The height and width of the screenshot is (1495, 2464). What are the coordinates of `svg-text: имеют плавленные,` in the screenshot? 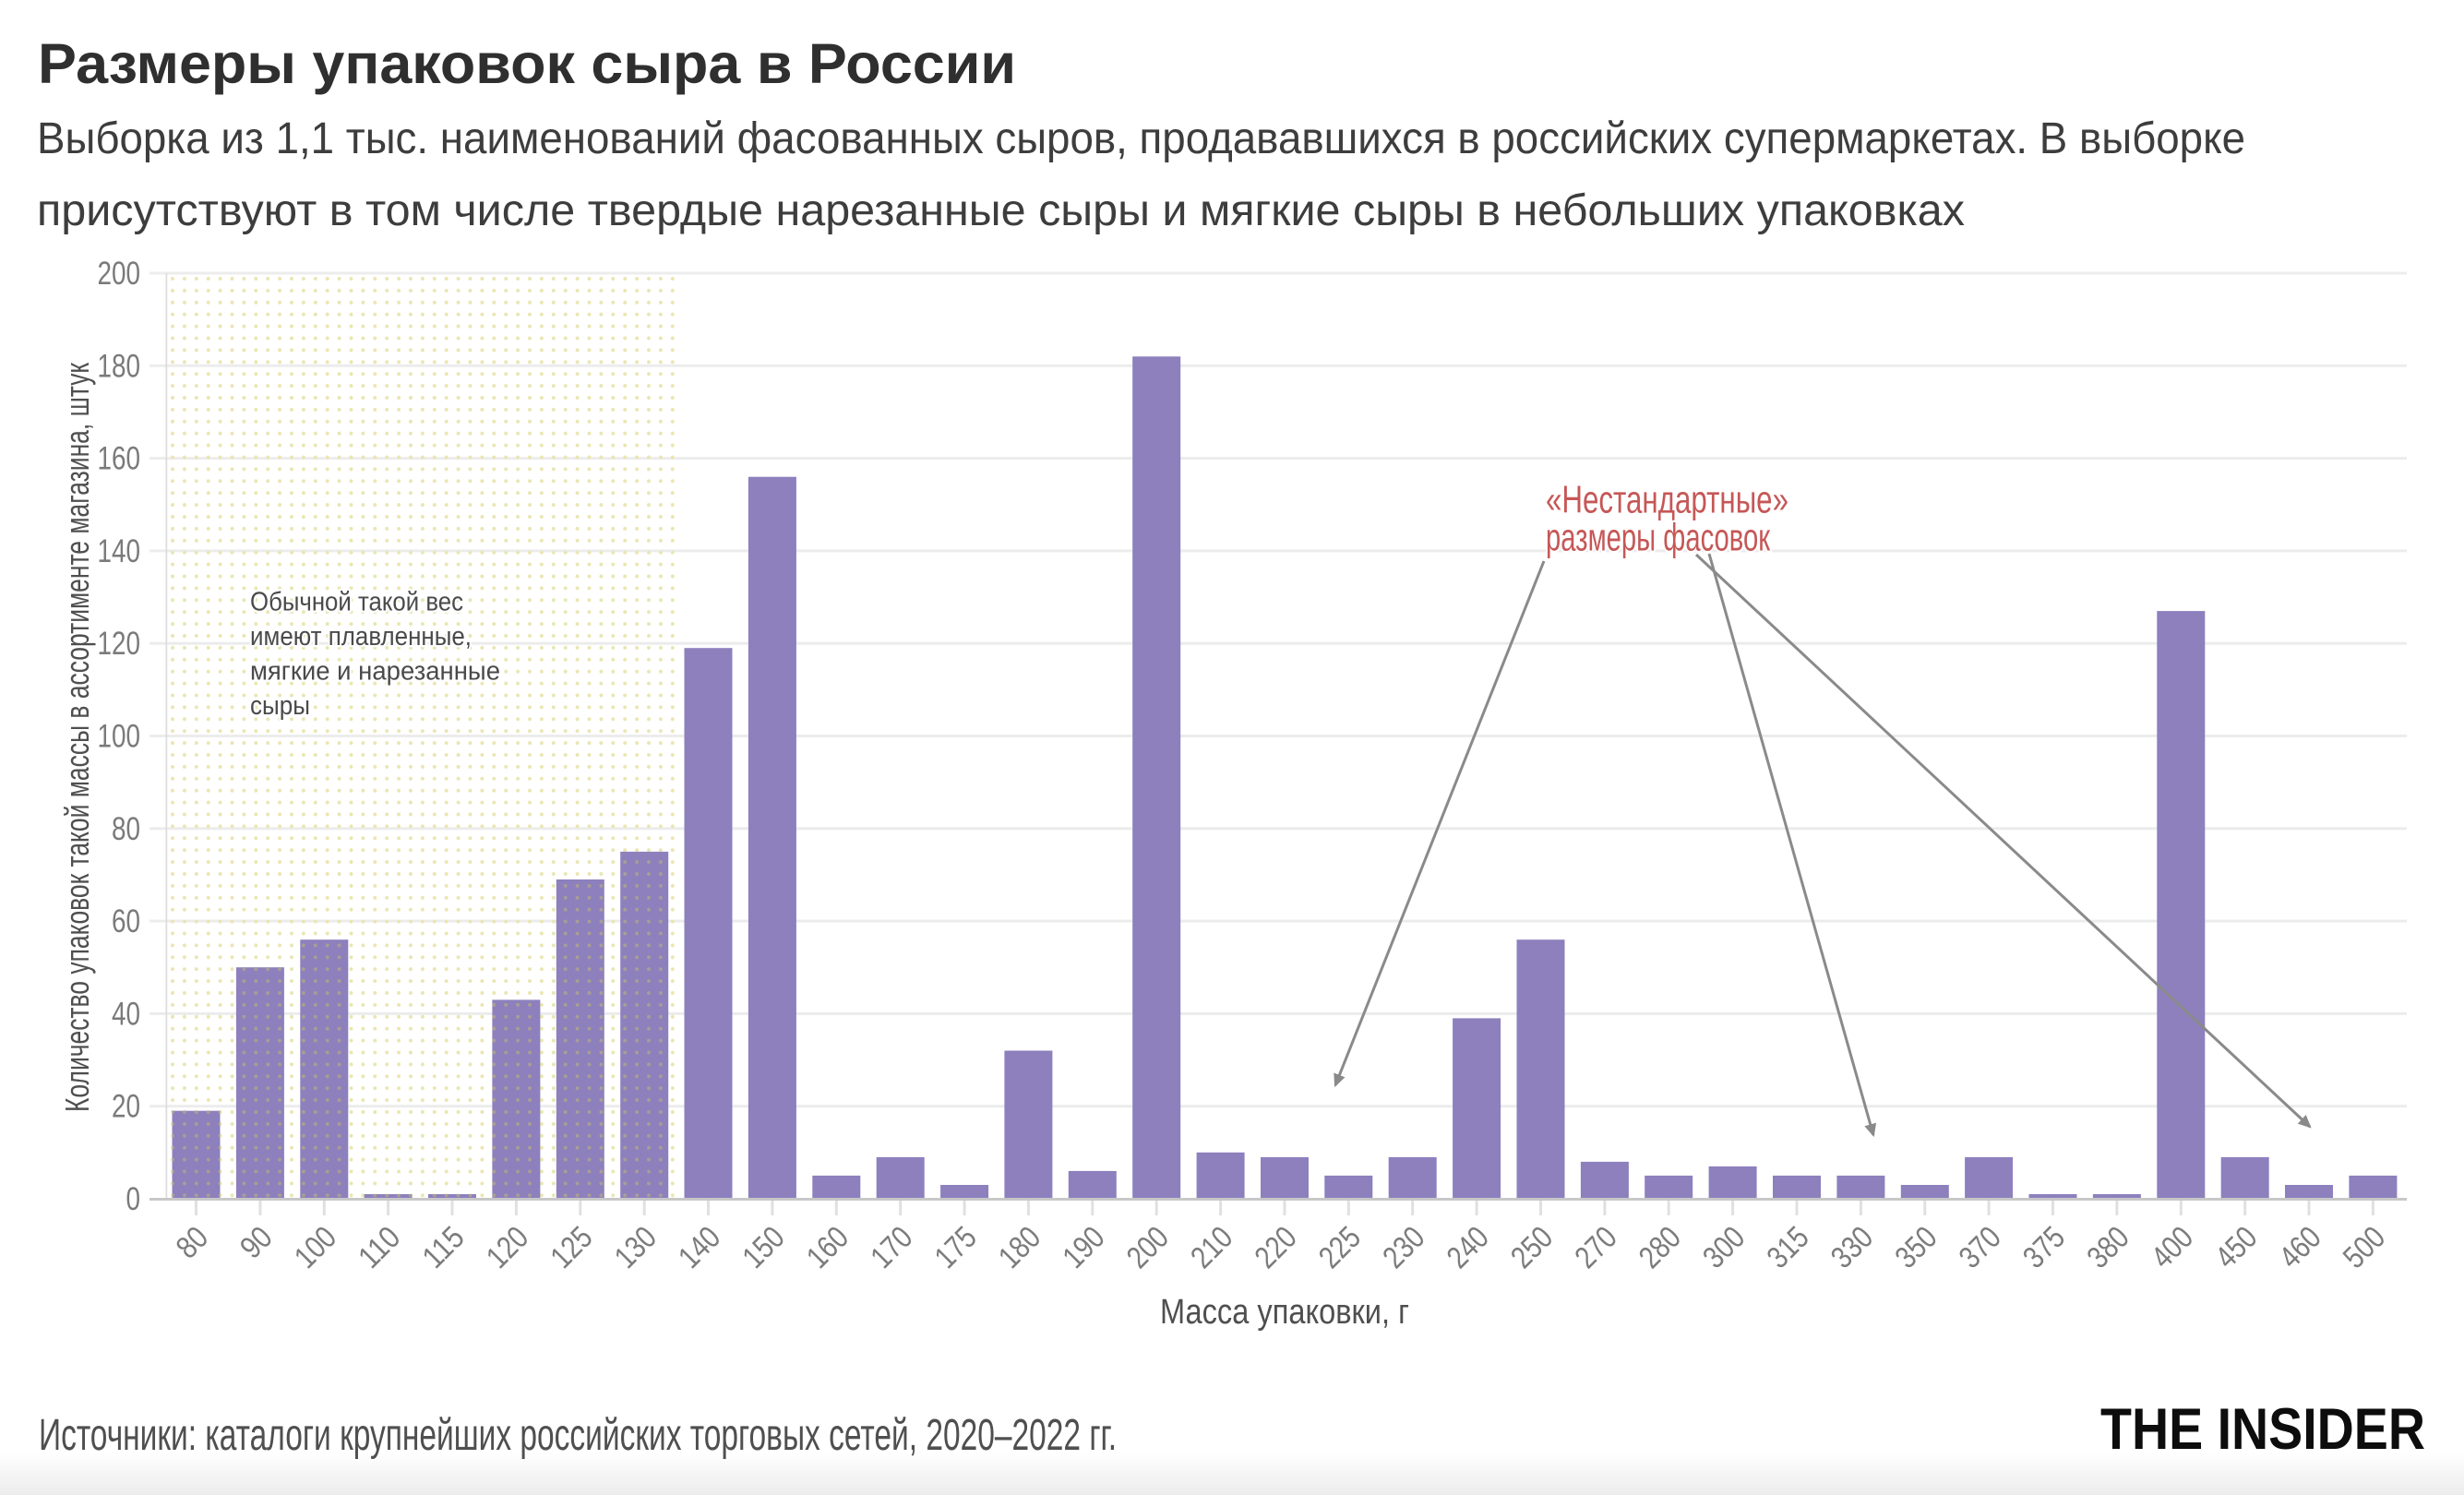 It's located at (361, 637).